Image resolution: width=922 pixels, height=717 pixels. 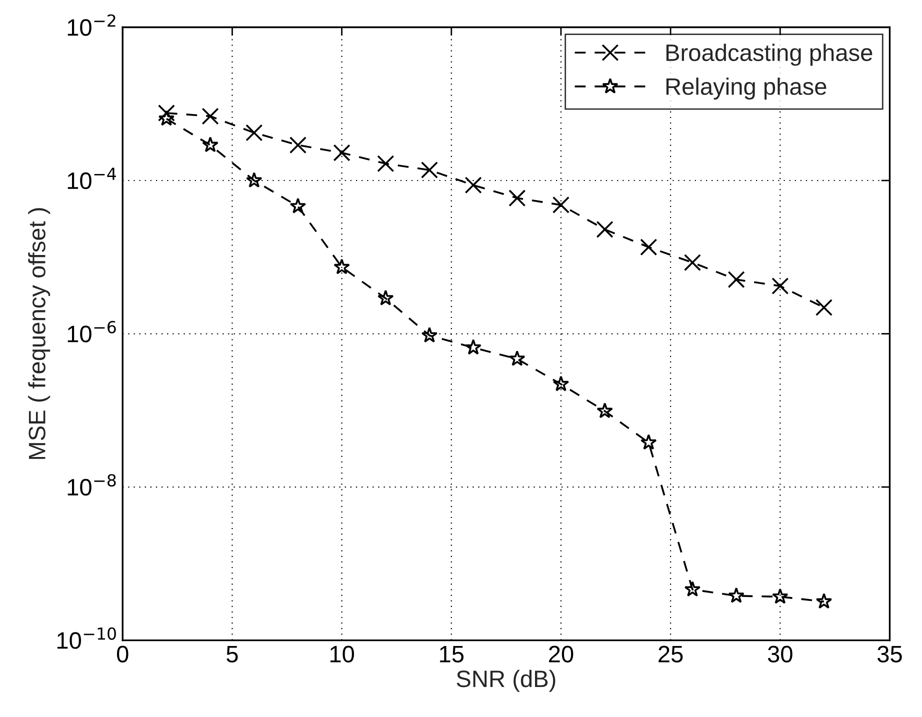 What do you see at coordinates (342, 654) in the screenshot?
I see `x-tick-label: 10` at bounding box center [342, 654].